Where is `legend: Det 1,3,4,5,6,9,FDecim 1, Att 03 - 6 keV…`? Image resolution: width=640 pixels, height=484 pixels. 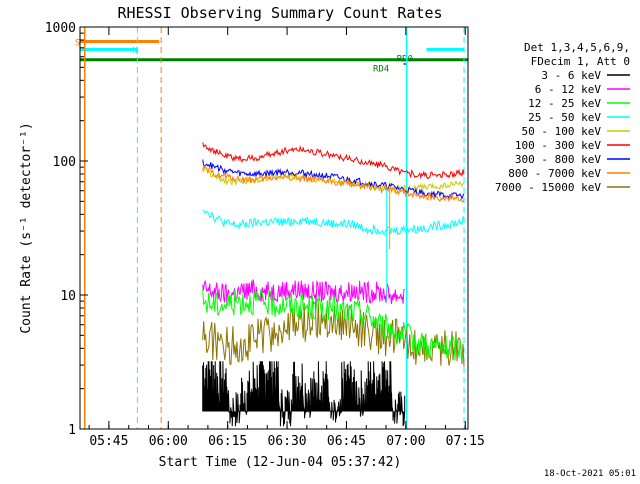 legend: Det 1,3,4,5,6,9,FDecim 1, Att 03 - 6 keV… is located at coordinates (562, 117).